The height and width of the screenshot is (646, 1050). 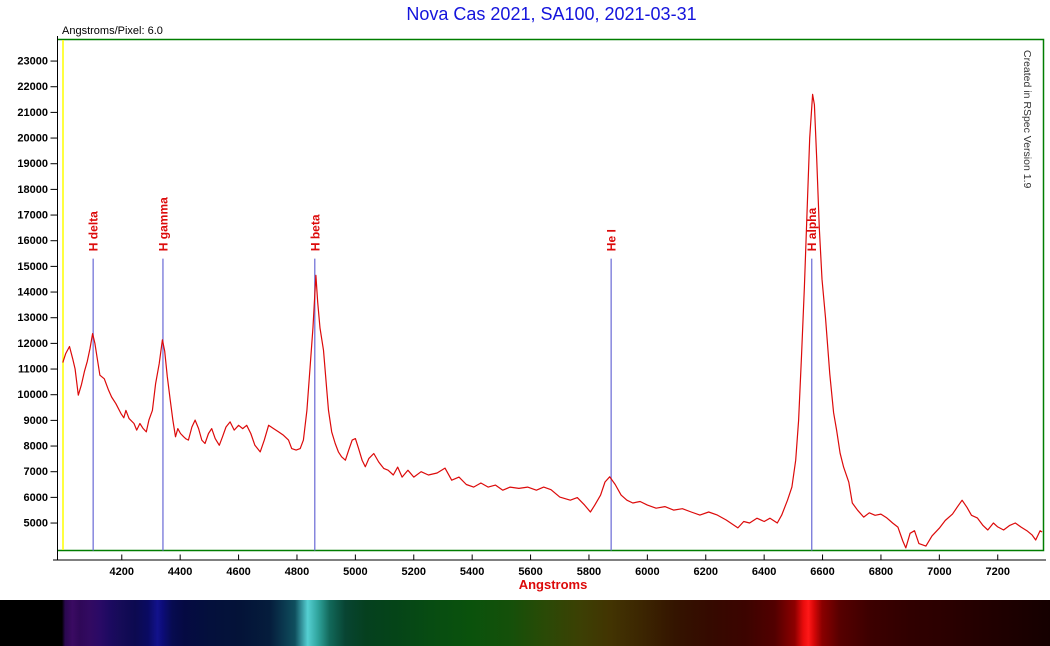 I want to click on rspec-watermark: Created in RSpec Version 1.9, so click(x=1027, y=119).